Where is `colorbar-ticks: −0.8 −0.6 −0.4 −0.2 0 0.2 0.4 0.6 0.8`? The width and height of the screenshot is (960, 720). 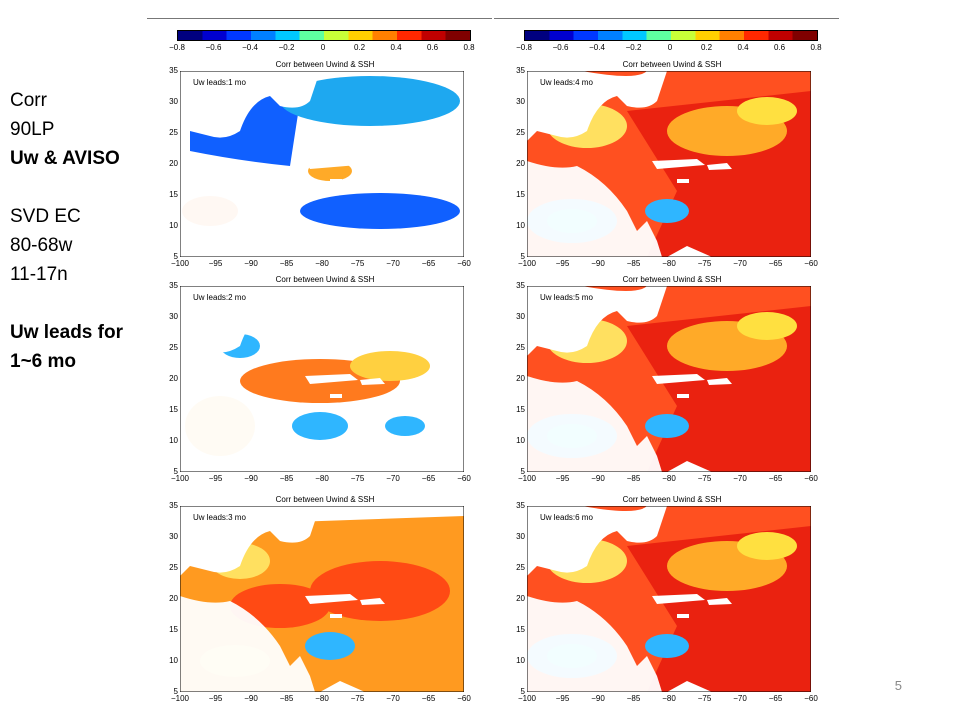
colorbar-ticks: −0.8 −0.6 −0.4 −0.2 0 0.2 0.4 0.6 0.8 is located at coordinates (670, 49).